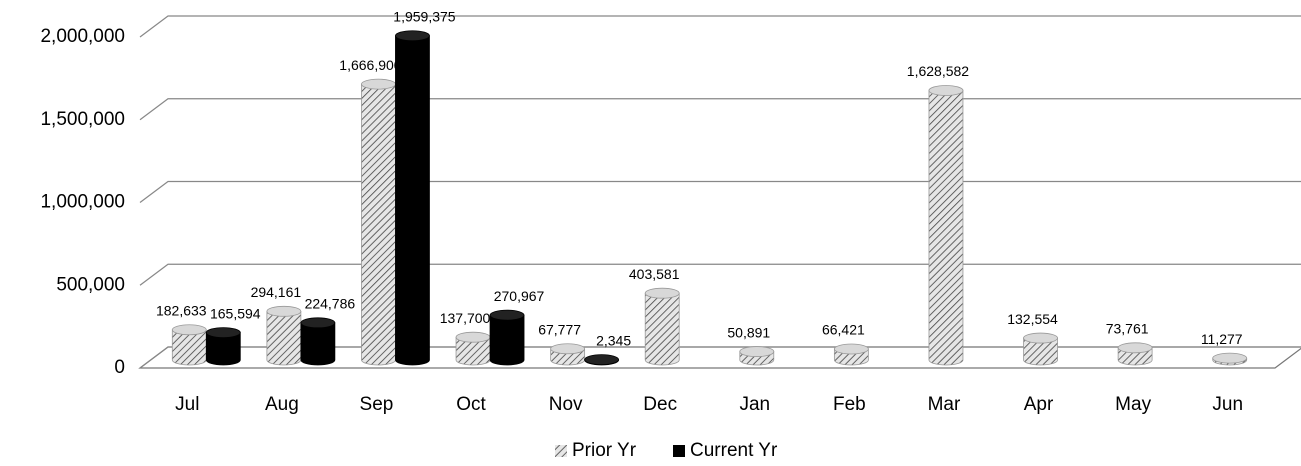 The height and width of the screenshot is (466, 1301). What do you see at coordinates (235, 313) in the screenshot?
I see `data-label: 165,594` at bounding box center [235, 313].